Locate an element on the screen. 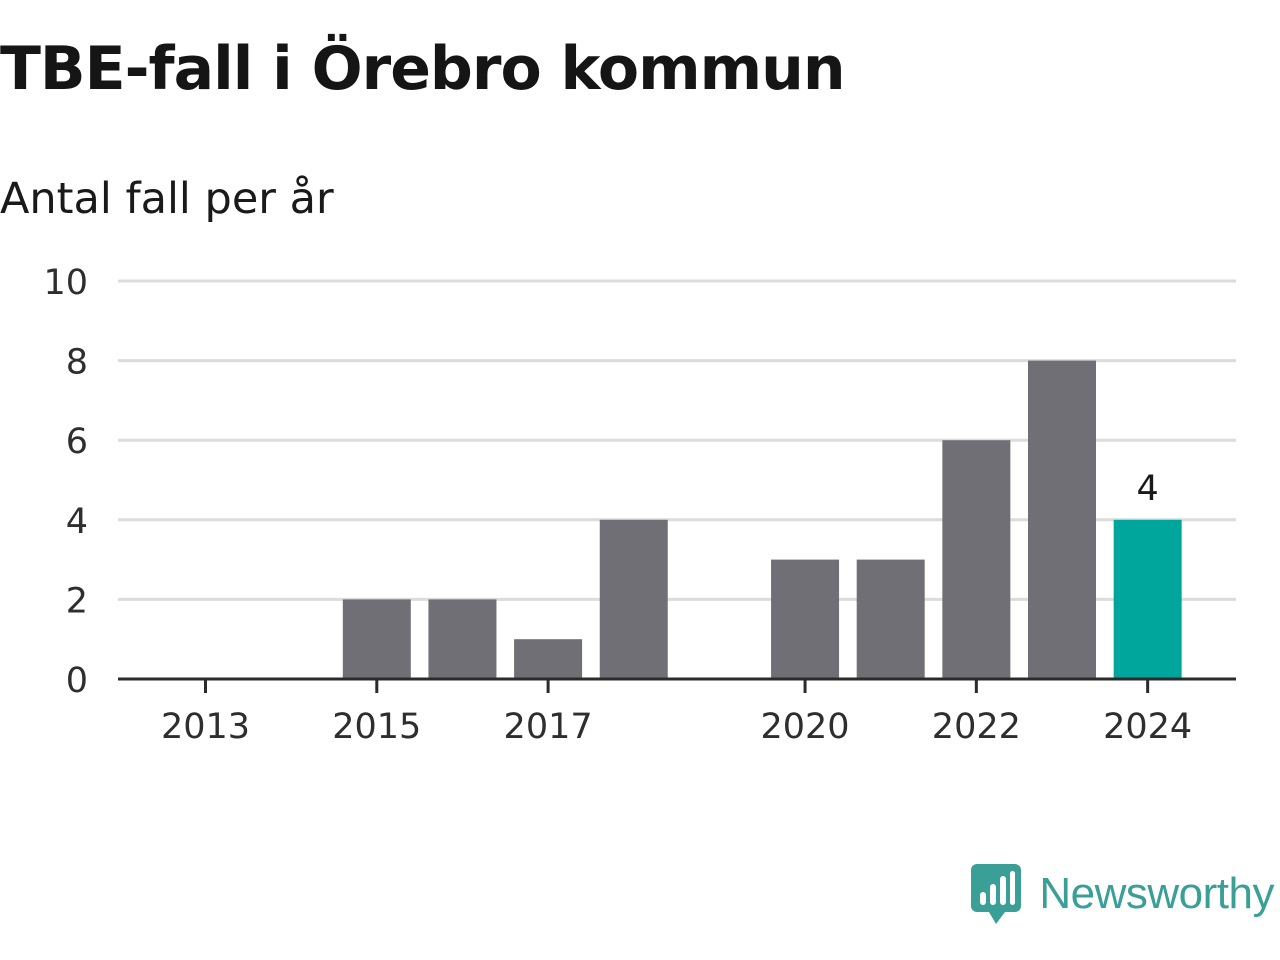 This screenshot has width=1280, height=960. bar-2023 is located at coordinates (1062, 519).